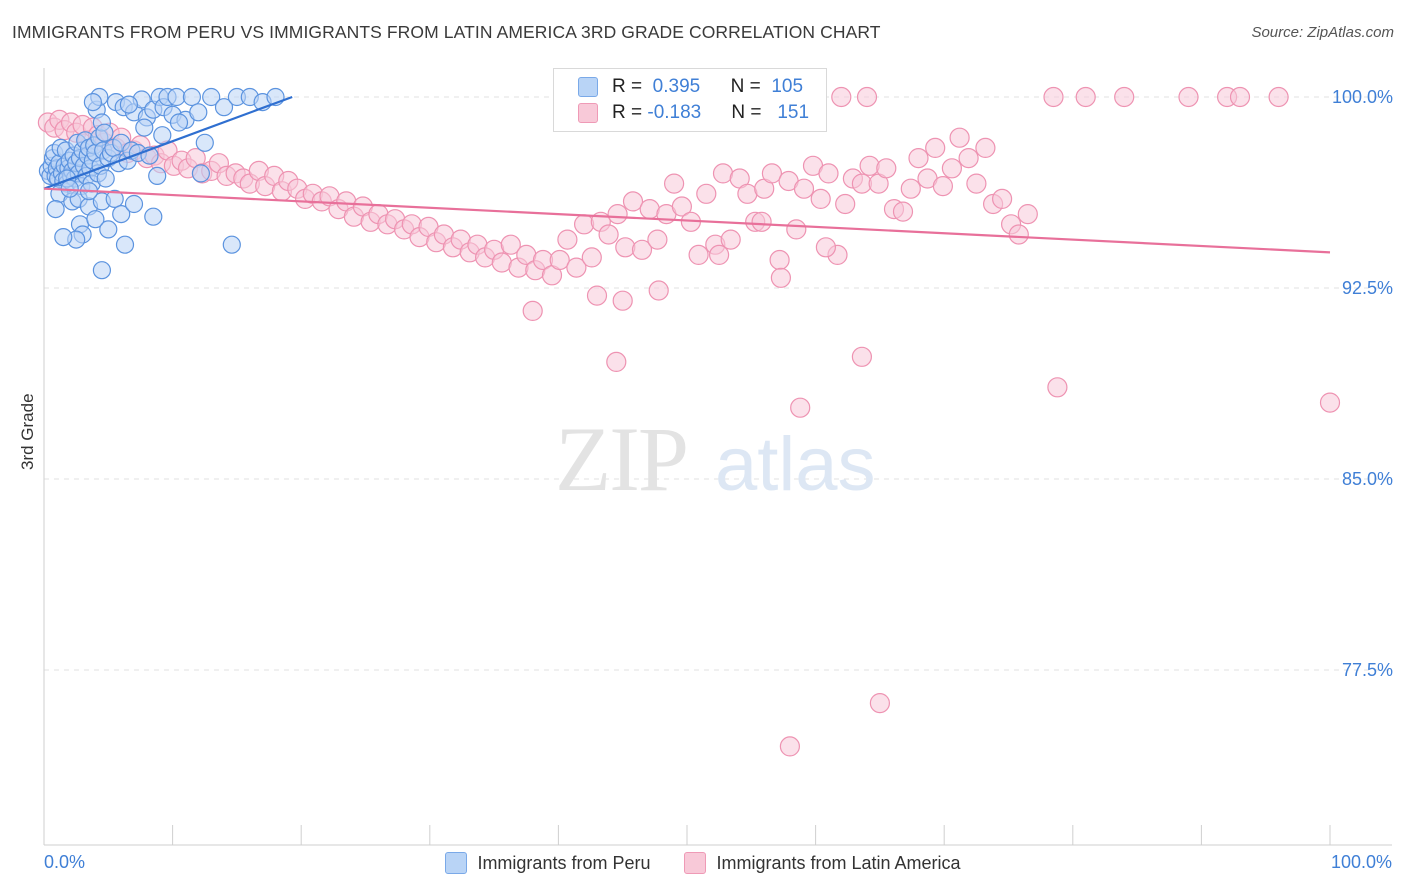 The width and height of the screenshot is (1406, 892). I want to click on peru-trendline, so click(168, 142).